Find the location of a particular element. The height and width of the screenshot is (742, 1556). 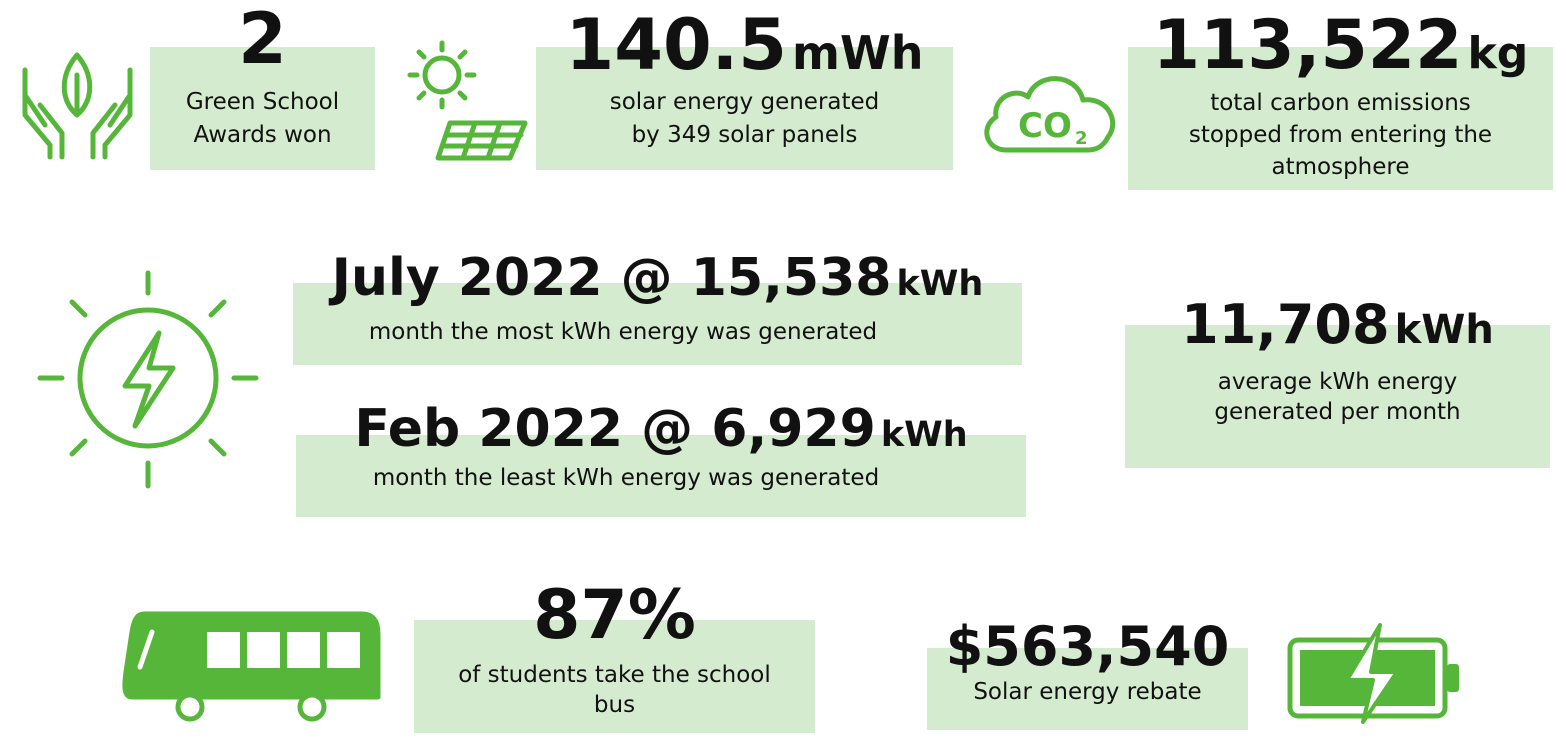

line: average kWh energy is located at coordinates (1337, 382).